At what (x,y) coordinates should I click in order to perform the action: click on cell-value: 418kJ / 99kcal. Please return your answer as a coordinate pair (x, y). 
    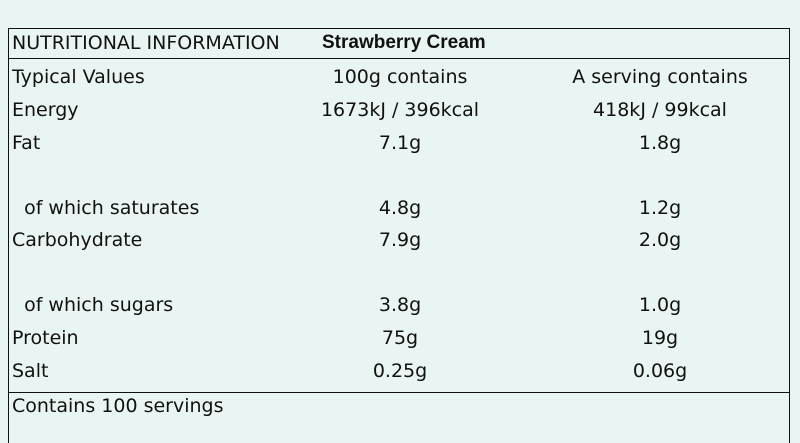
    Looking at the image, I should click on (660, 110).